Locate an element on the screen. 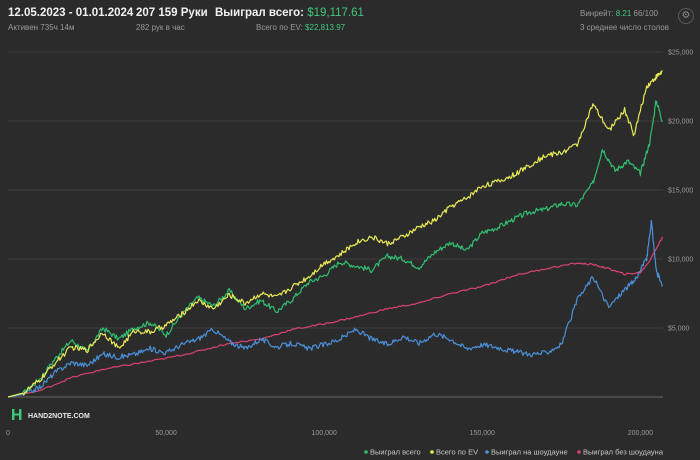 This screenshot has height=460, width=700. winrate-extra: 66/100 is located at coordinates (645, 13).